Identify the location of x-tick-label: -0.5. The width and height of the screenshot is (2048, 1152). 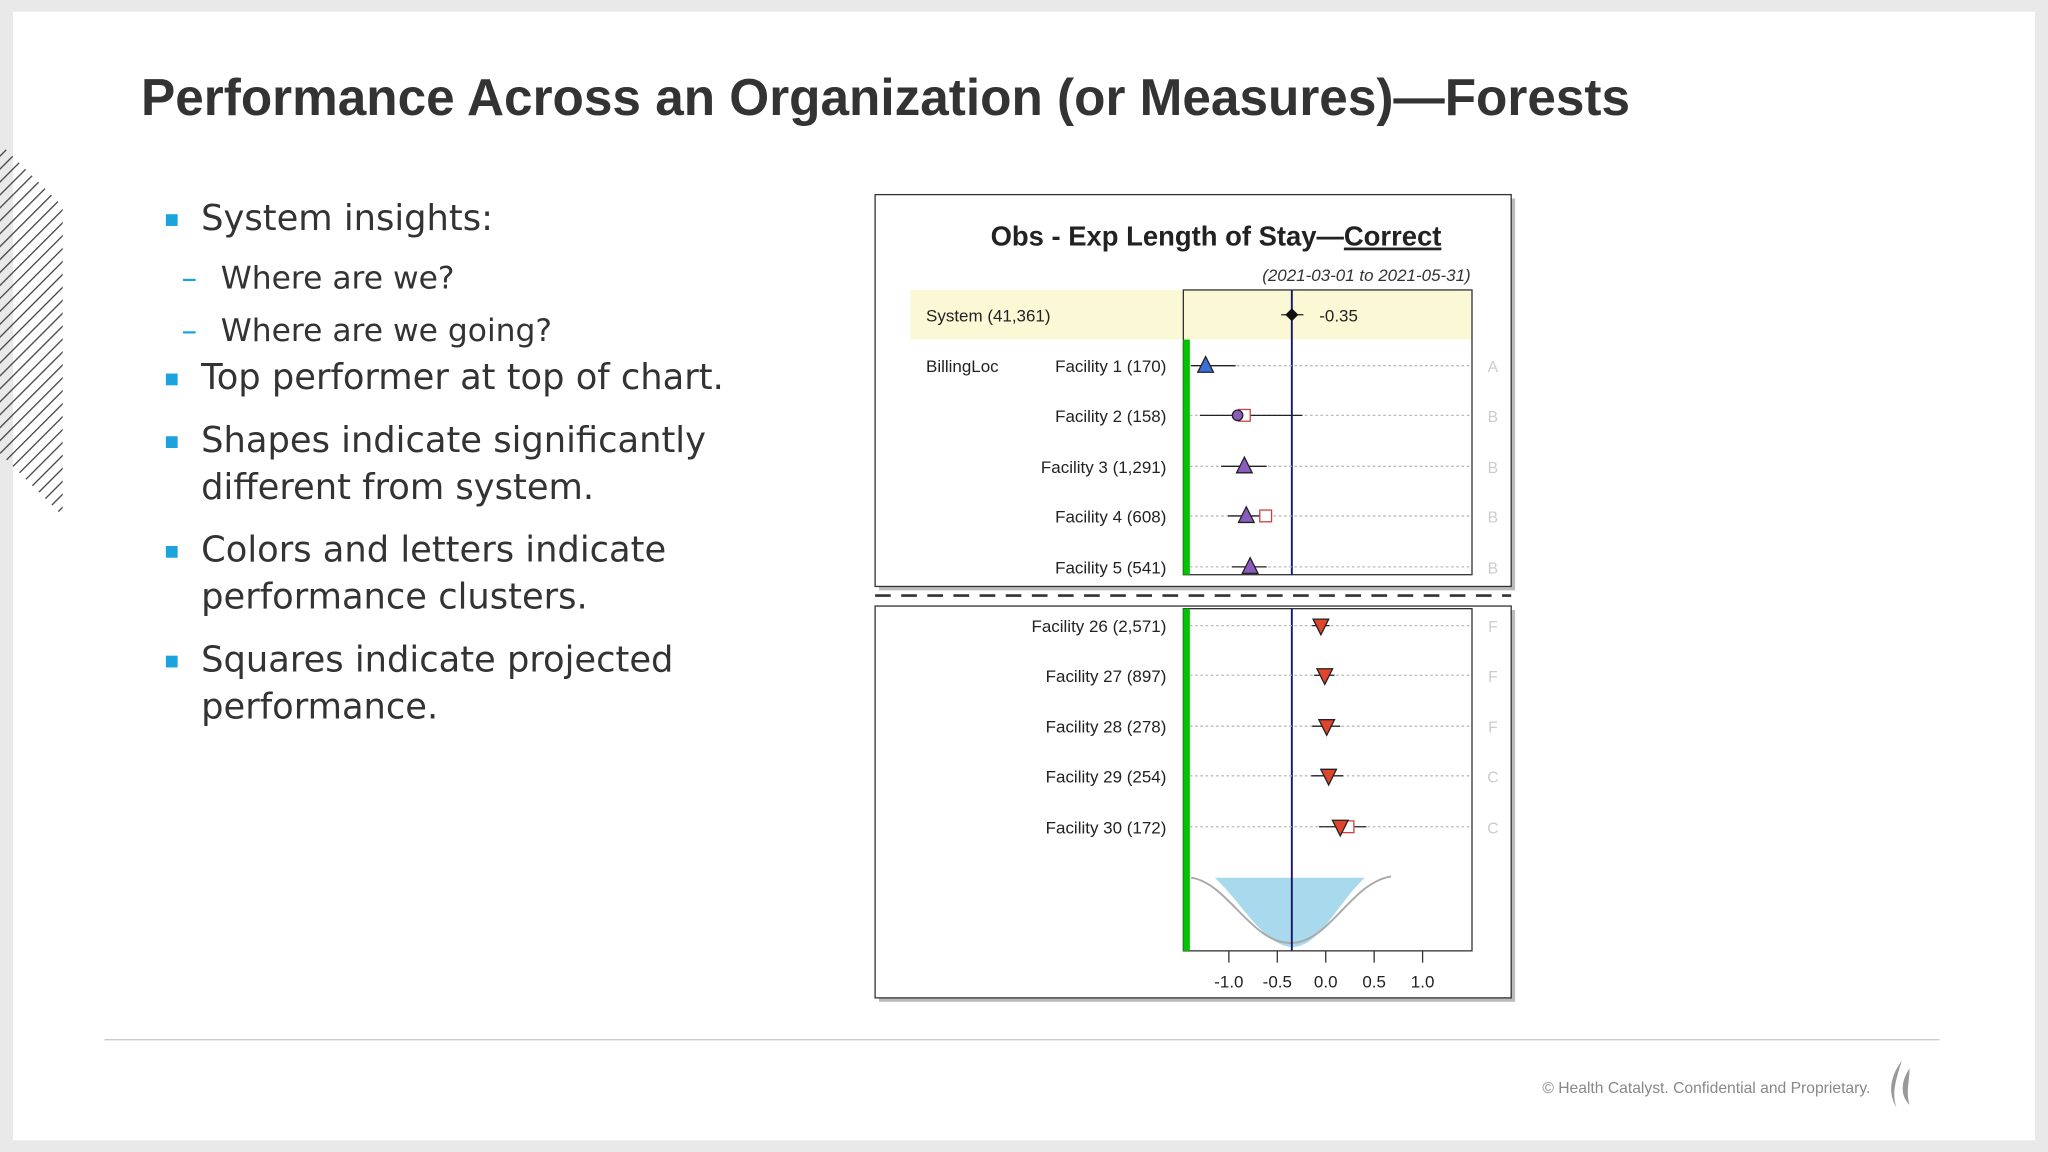
(1277, 981).